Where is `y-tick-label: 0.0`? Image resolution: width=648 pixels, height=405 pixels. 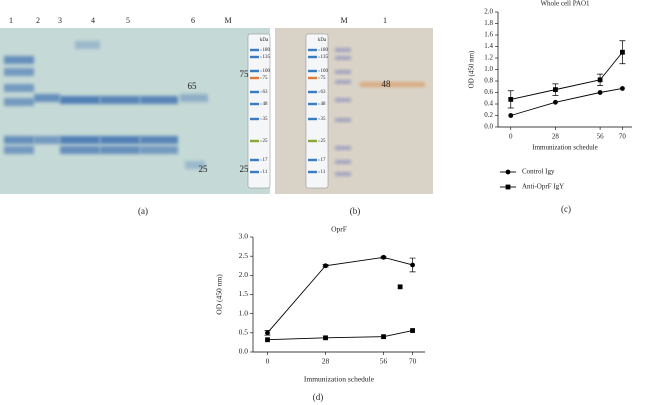
y-tick-label: 0.0 is located at coordinates (244, 351).